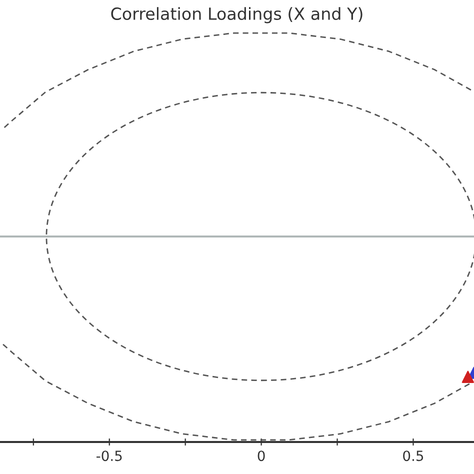  What do you see at coordinates (413, 456) in the screenshot?
I see `x-tick-label: 0.5` at bounding box center [413, 456].